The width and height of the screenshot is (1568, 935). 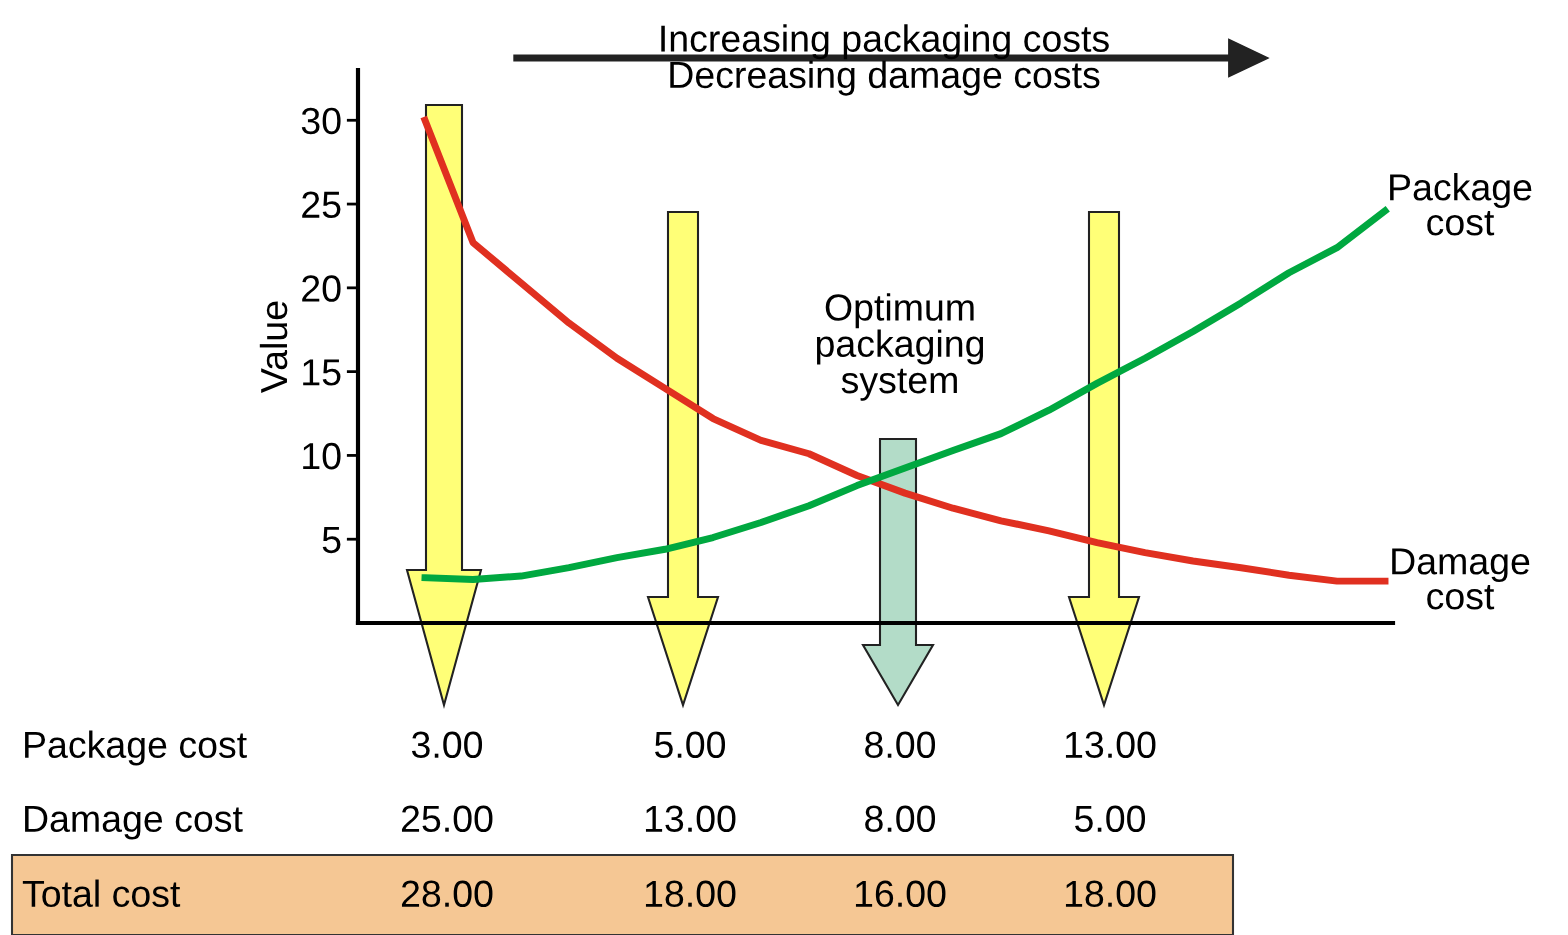 I want to click on y-tick-label: 20, so click(x=321, y=288).